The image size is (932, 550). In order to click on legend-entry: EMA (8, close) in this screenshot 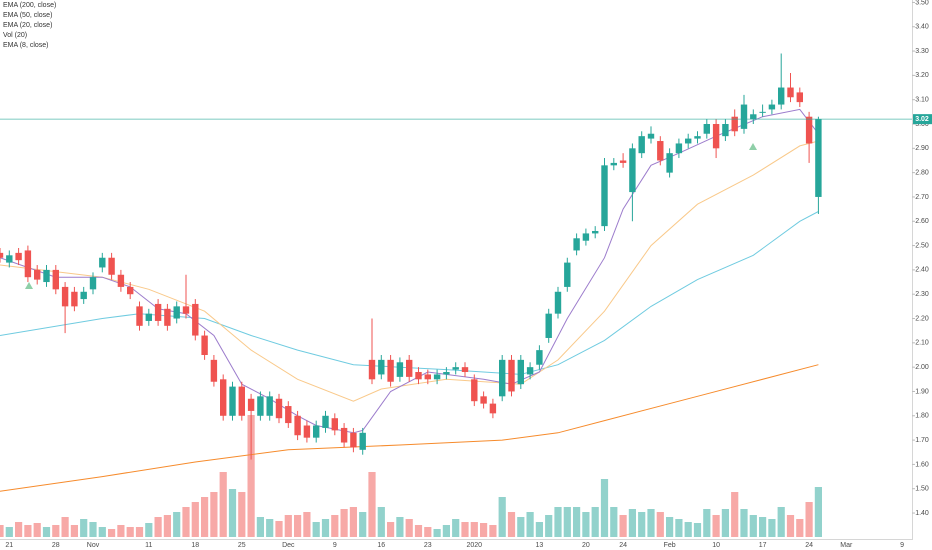, I will do `click(26, 45)`.